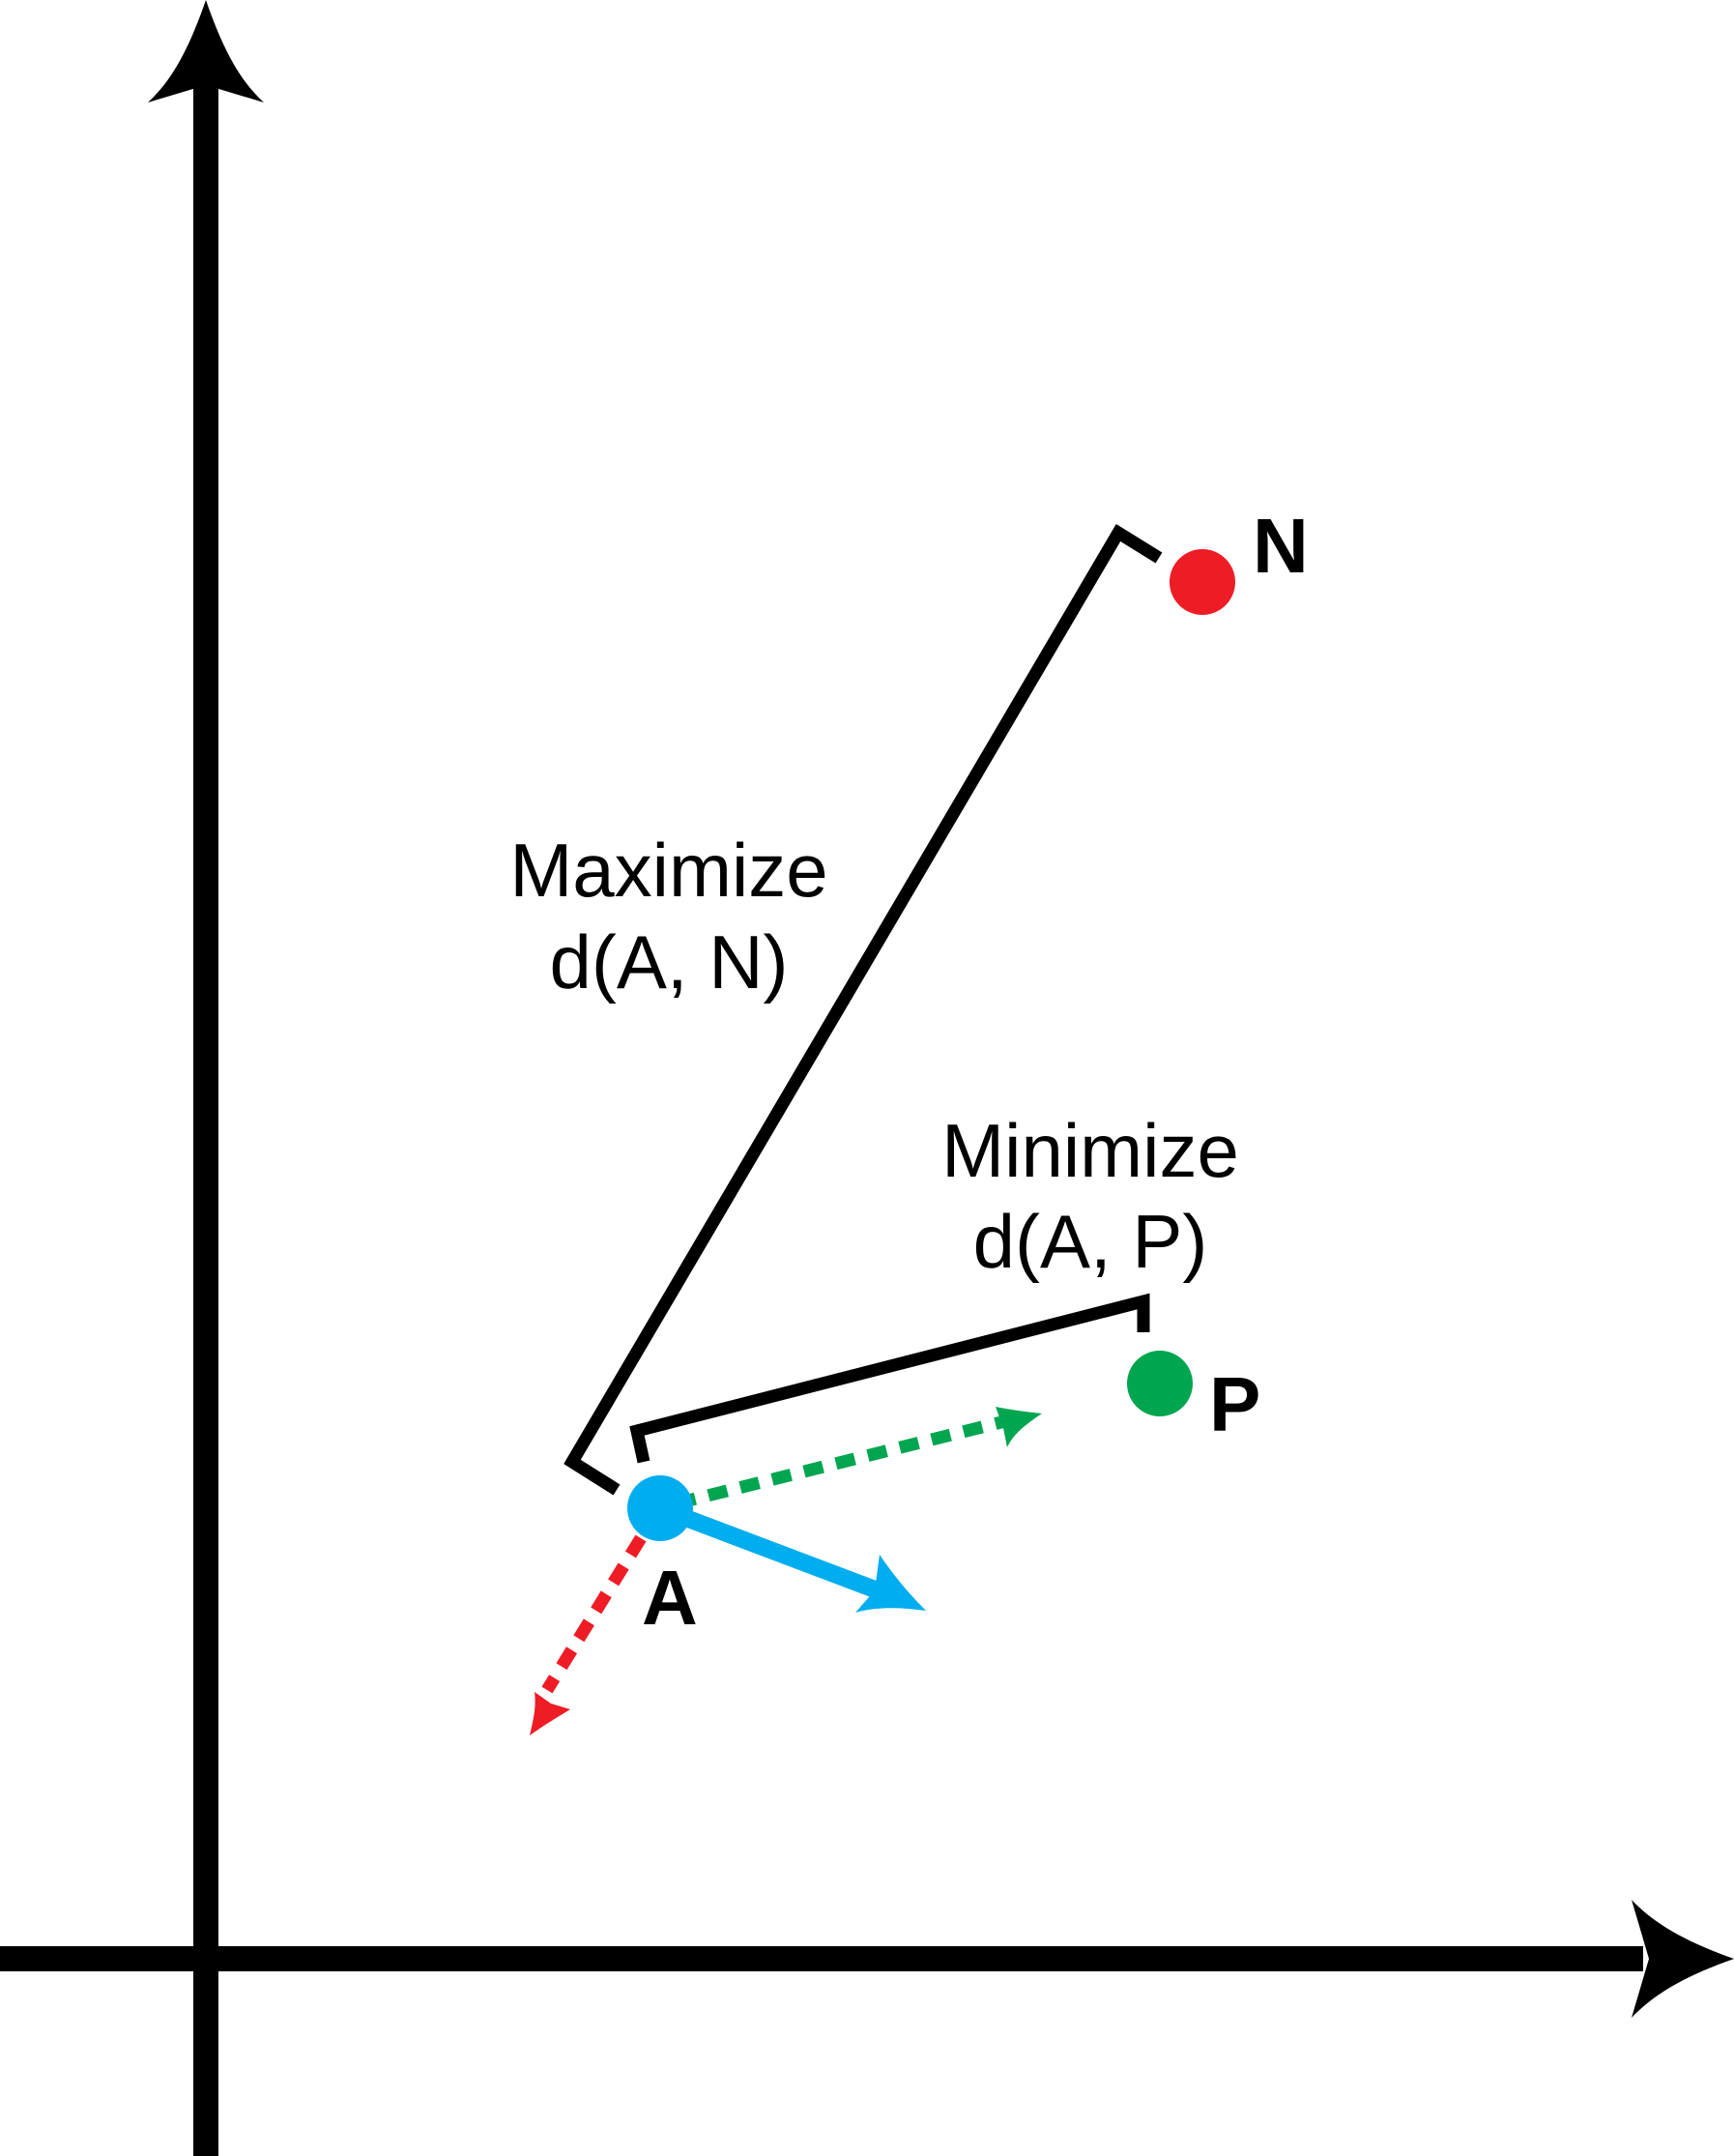 The image size is (1734, 2156). I want to click on positive-arrow-head, so click(1019, 1427).